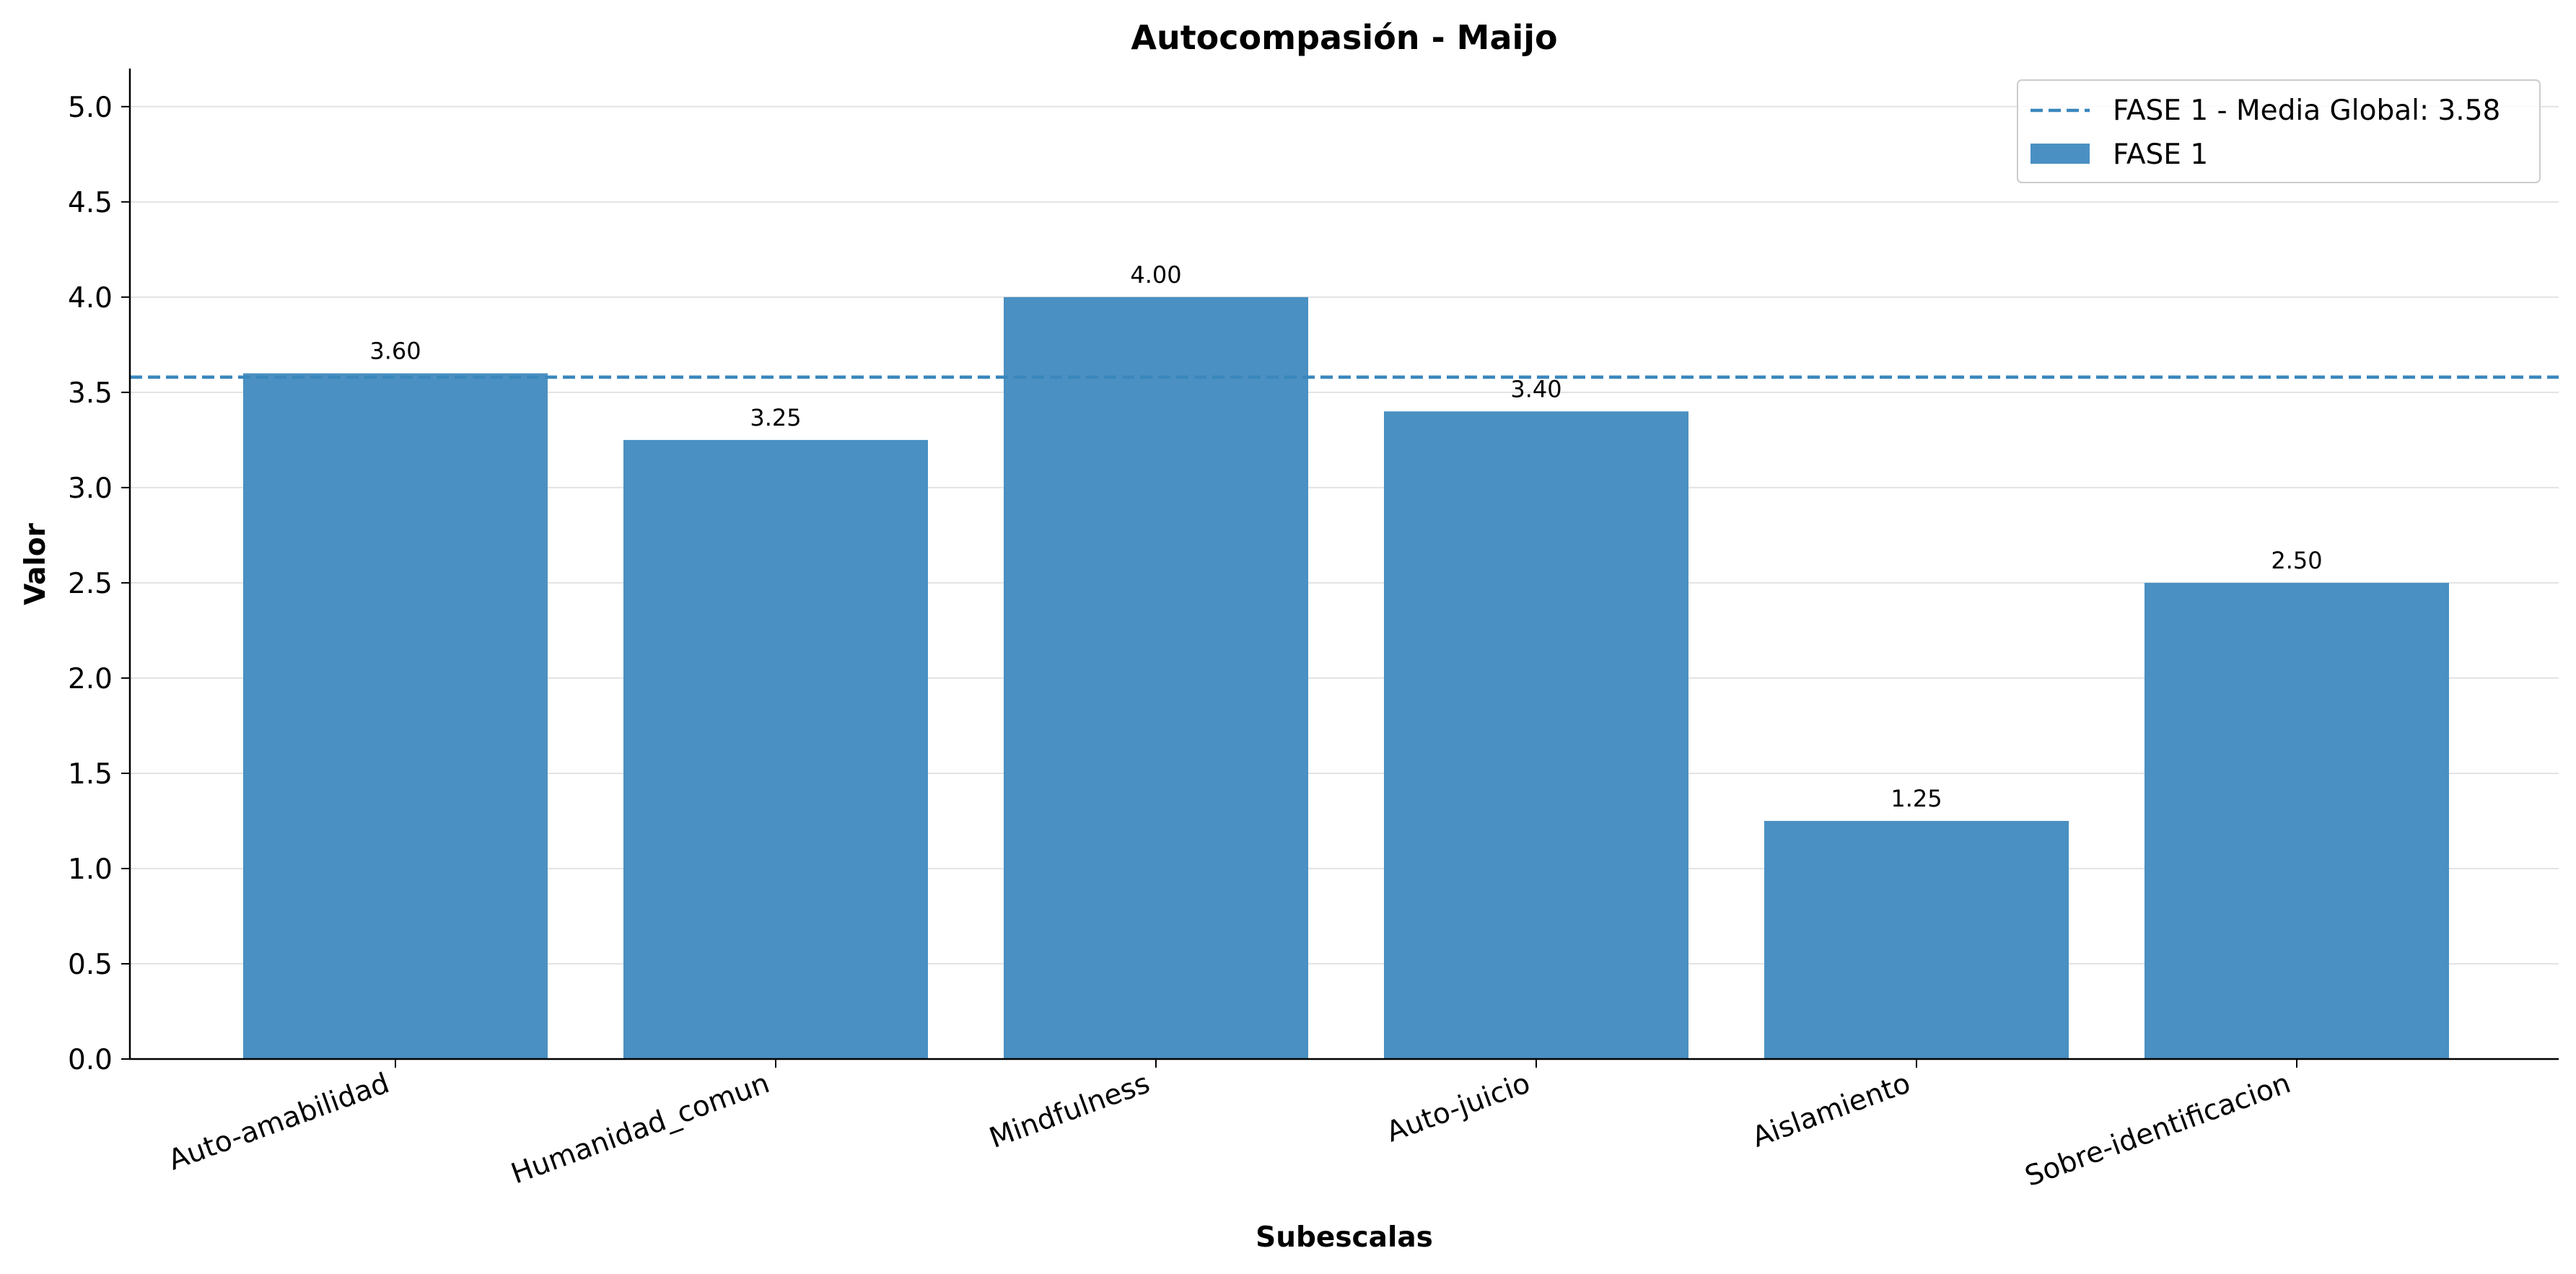  Describe the element at coordinates (279, 1122) in the screenshot. I see `x-tick-label: Auto-amabilidad` at that location.